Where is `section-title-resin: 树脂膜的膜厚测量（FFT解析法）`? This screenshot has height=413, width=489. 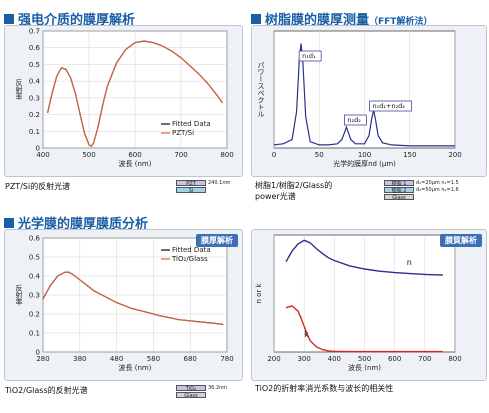
section-title-resin: 树脂膜的膜厚测量（FFT解析法） is located at coordinates (341, 18).